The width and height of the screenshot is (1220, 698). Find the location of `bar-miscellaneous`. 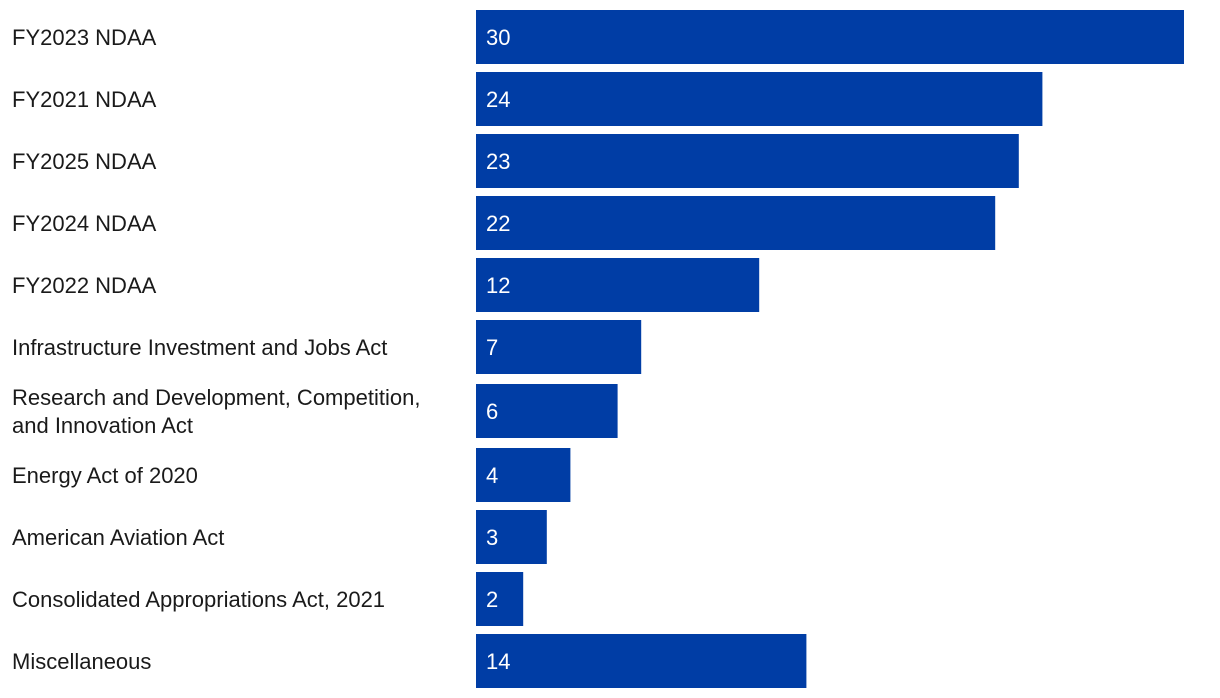

bar-miscellaneous is located at coordinates (641, 661).